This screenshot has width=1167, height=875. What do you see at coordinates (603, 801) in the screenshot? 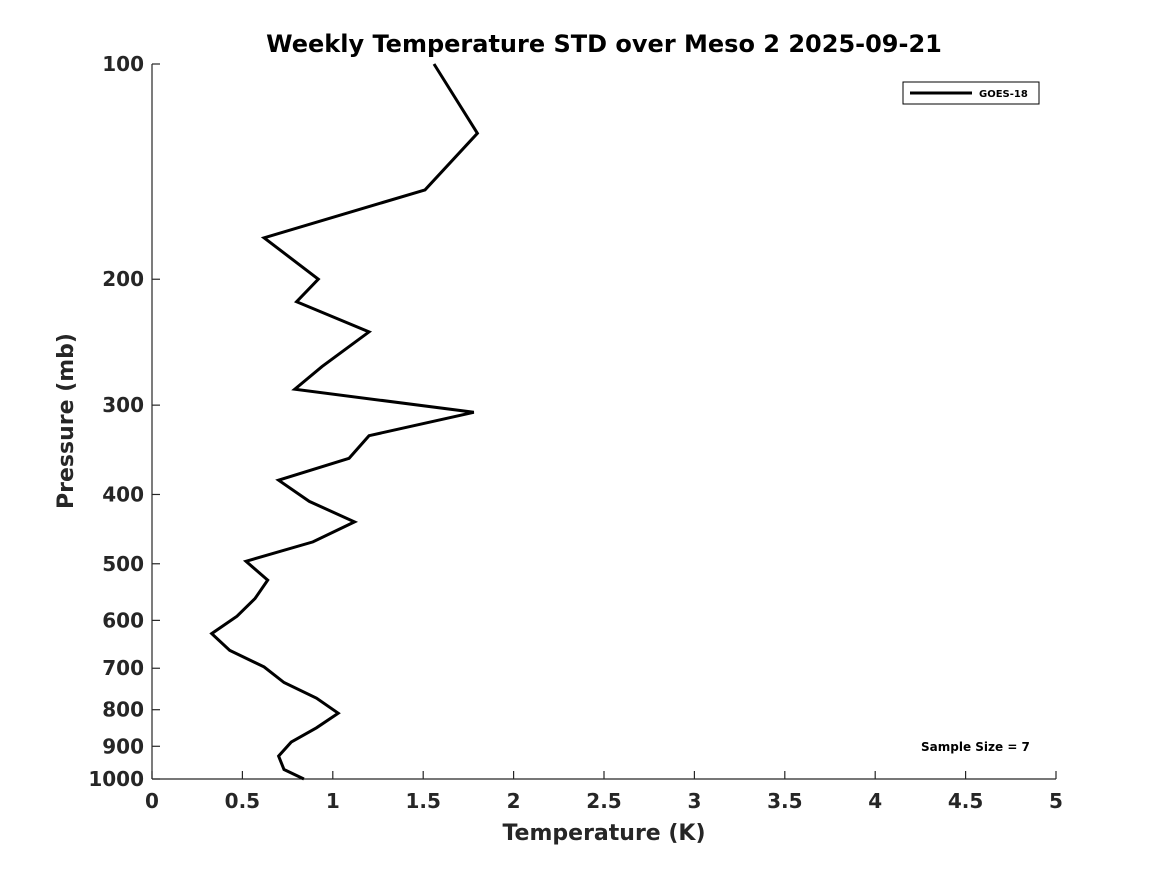
I see `x-tick-label: 2.5` at bounding box center [603, 801].